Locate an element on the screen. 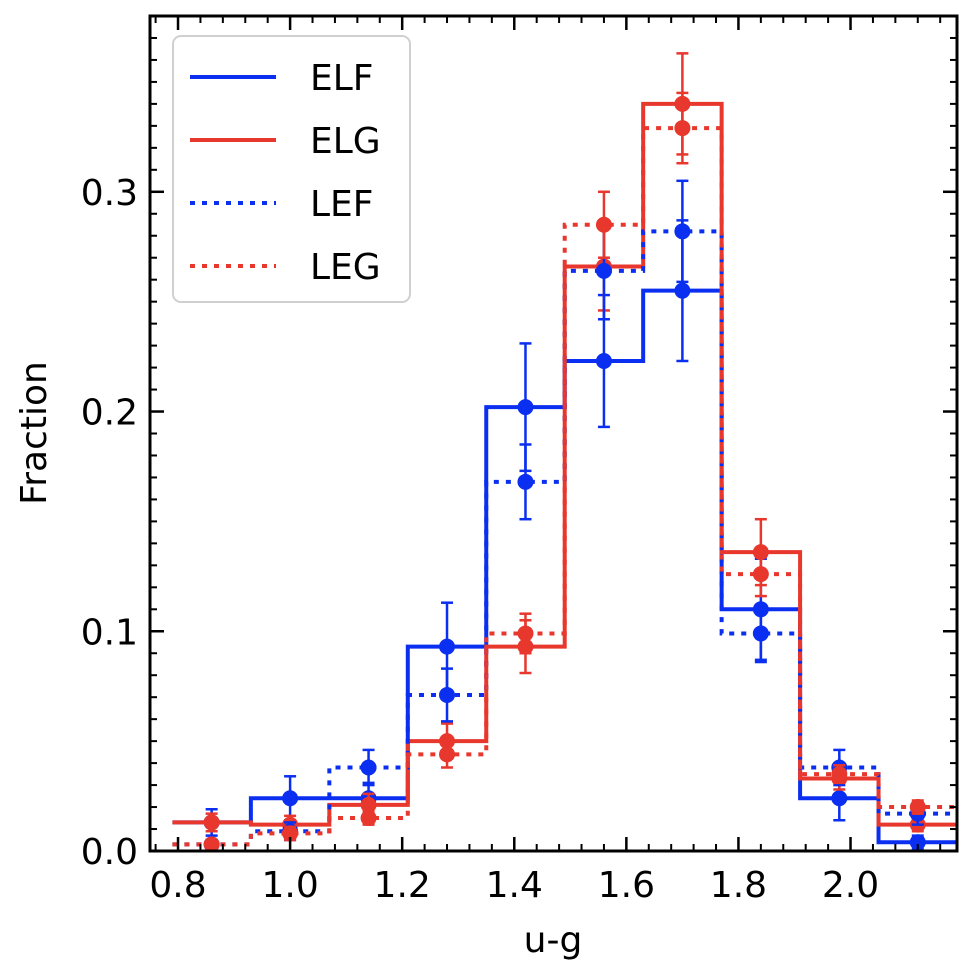 This screenshot has height=970, width=970. legend-label-elf: ELF is located at coordinates (342, 78).